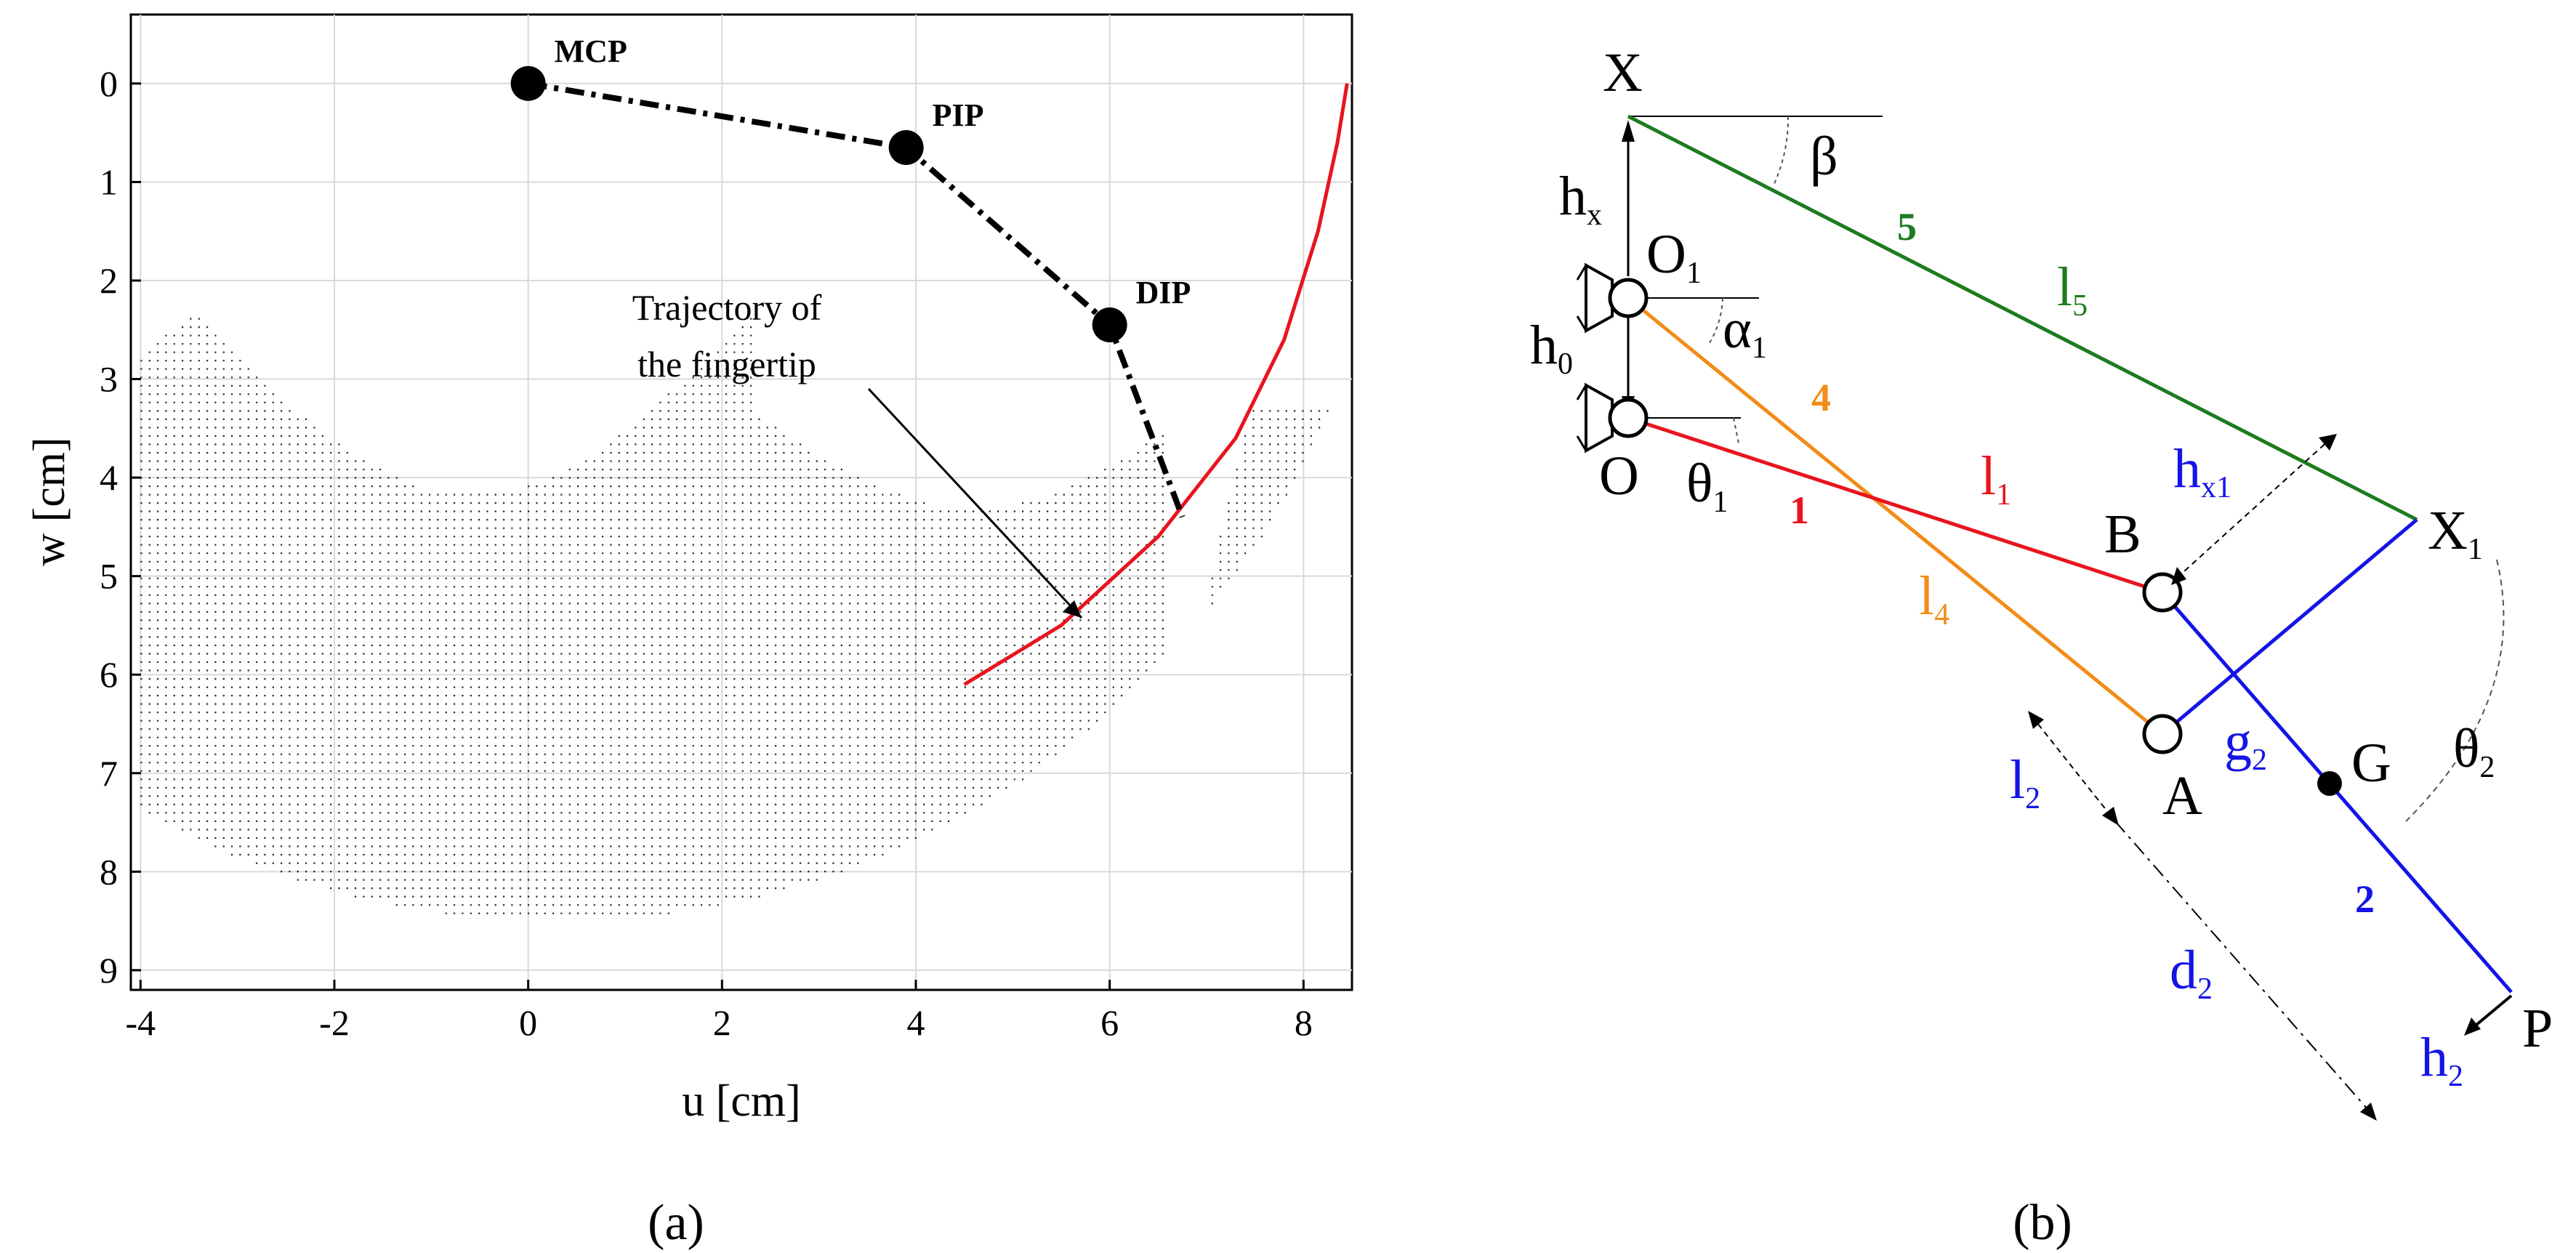  I want to click on y-tick-label: 9, so click(109, 970).